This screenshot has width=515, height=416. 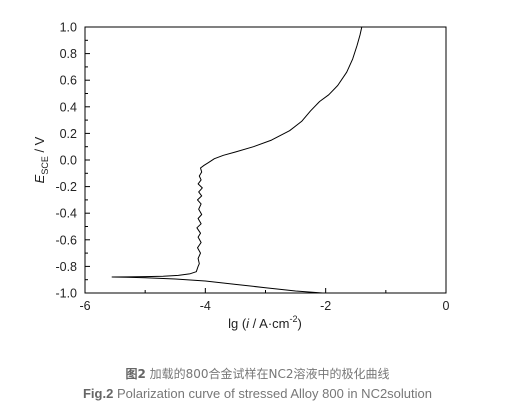 I want to click on y-tick-label: 0.2, so click(x=68, y=134).